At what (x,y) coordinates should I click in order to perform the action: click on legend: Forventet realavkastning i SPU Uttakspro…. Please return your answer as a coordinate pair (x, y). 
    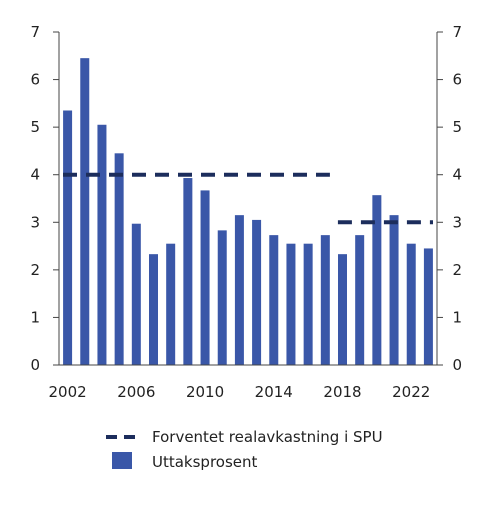
    Looking at the image, I should click on (244, 449).